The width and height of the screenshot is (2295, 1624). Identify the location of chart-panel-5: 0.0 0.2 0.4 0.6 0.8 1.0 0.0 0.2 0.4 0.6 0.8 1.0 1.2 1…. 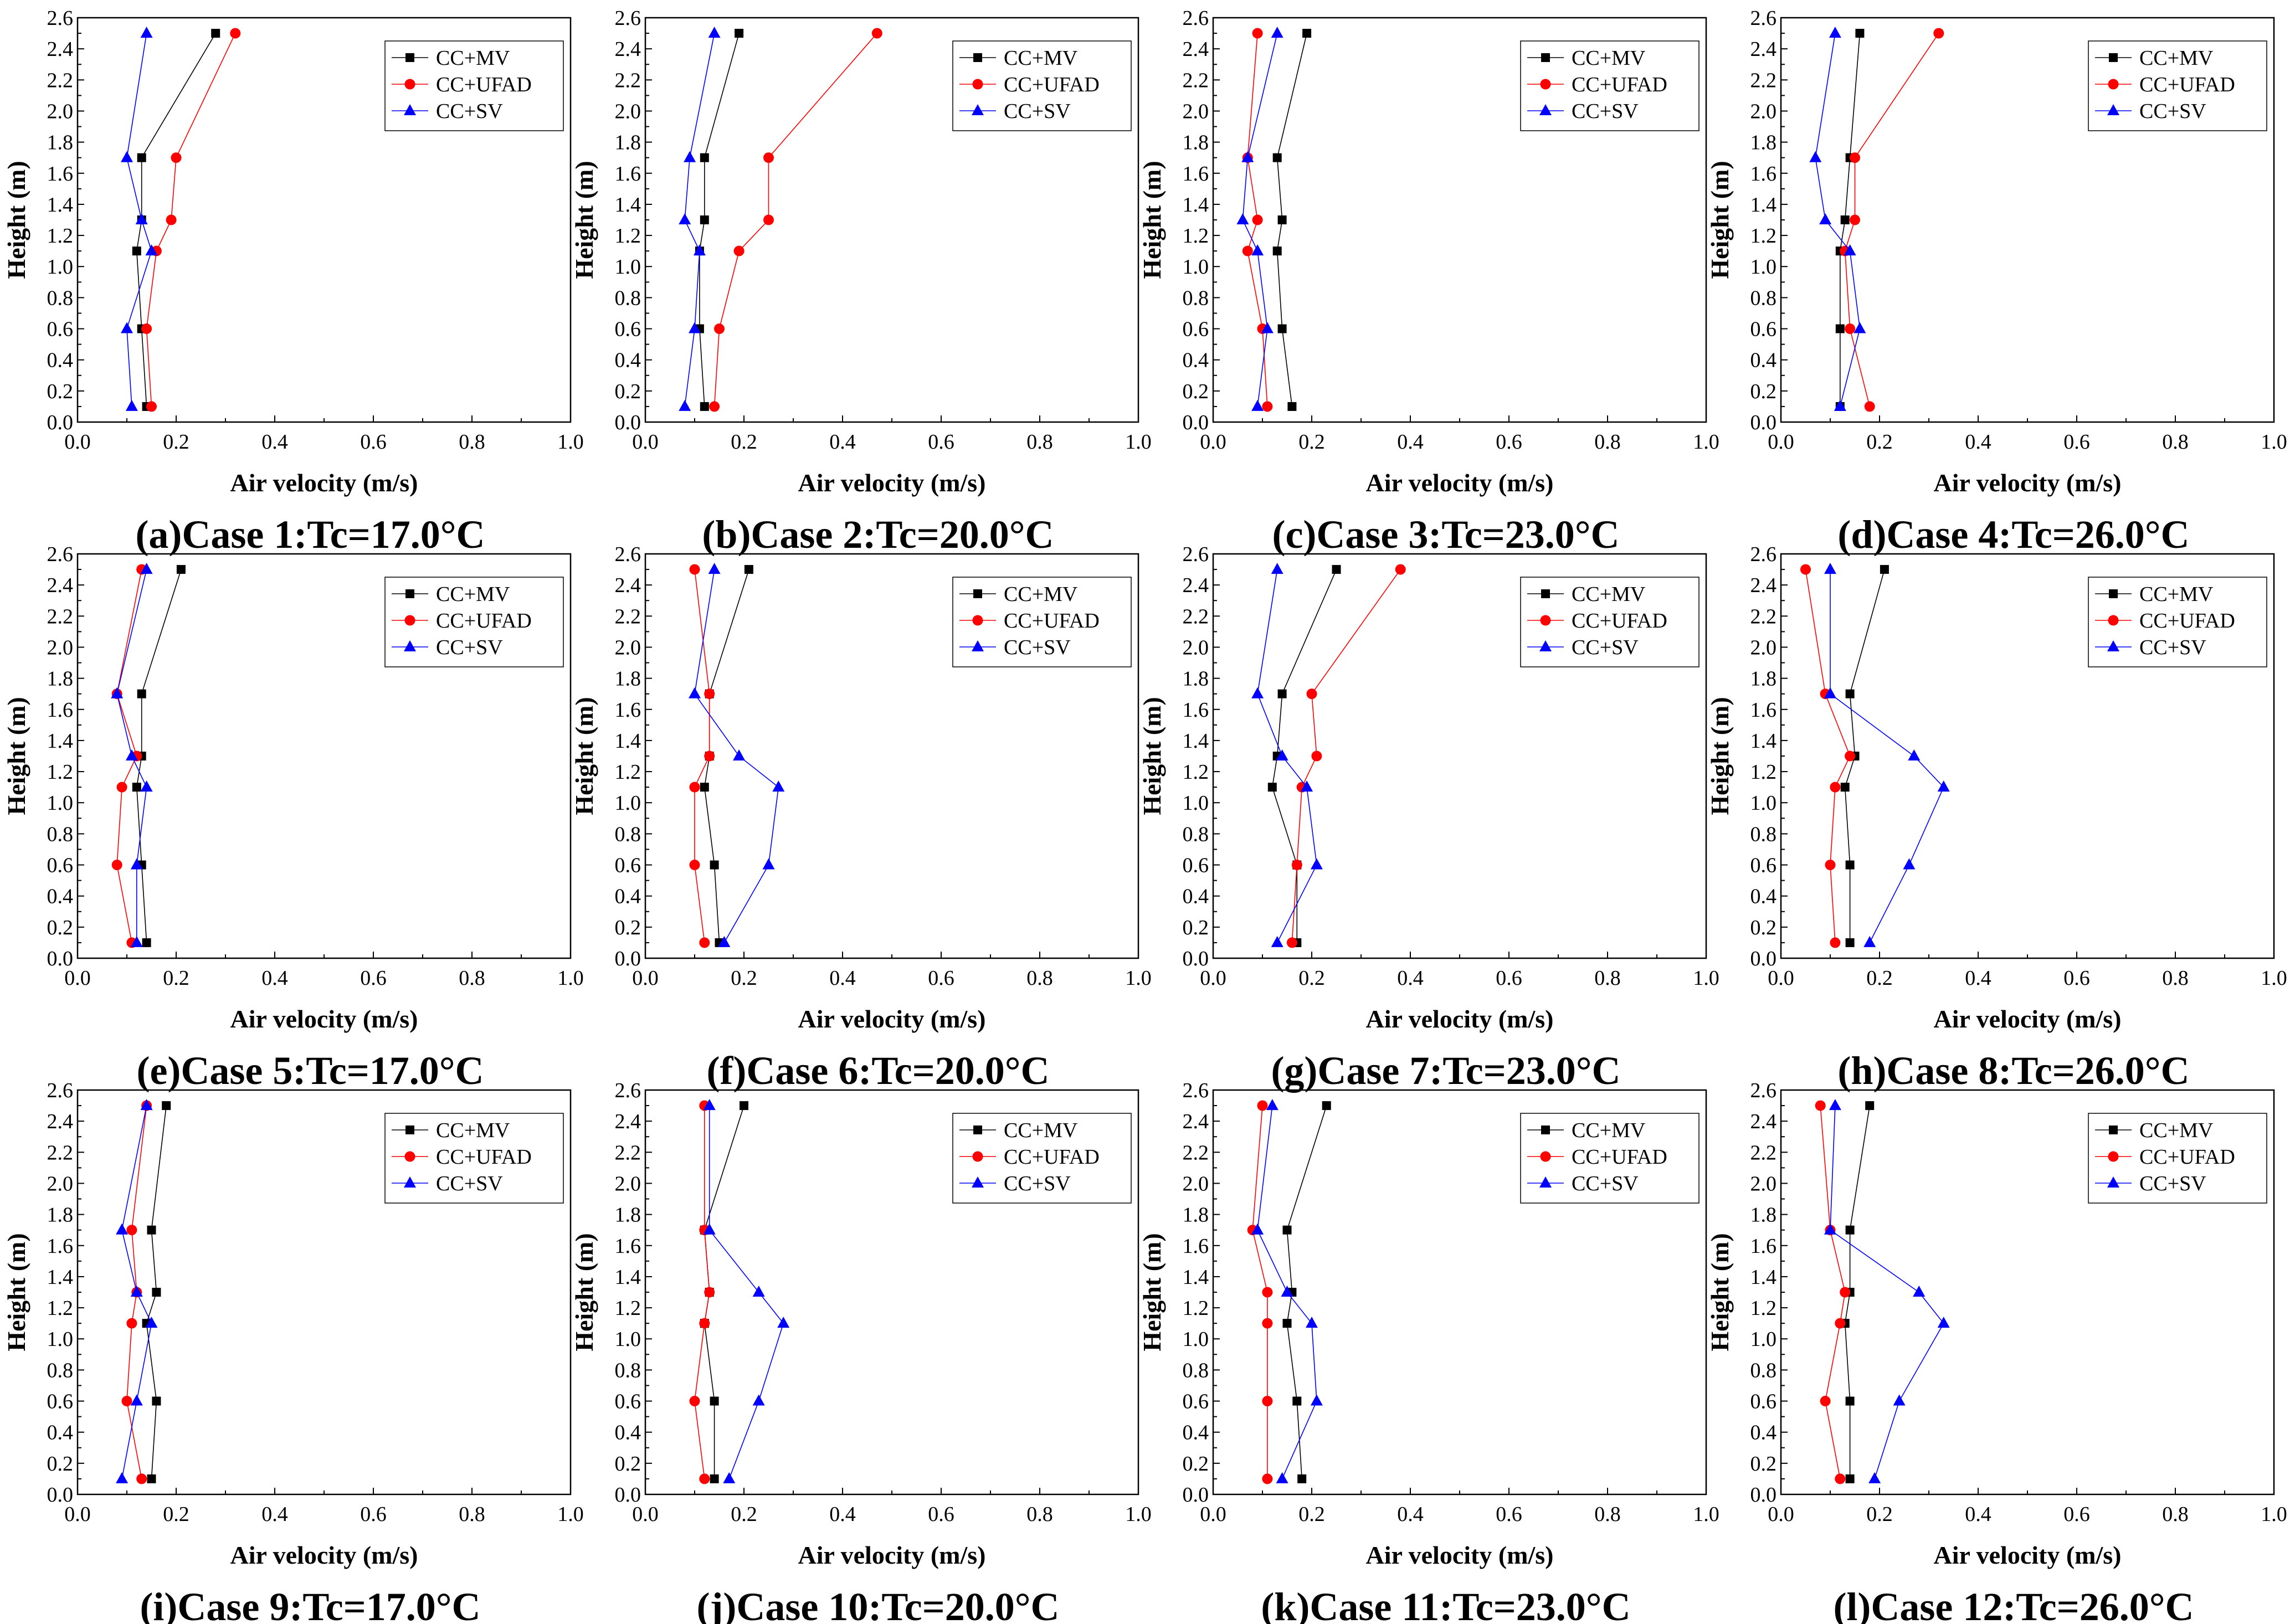
(293, 818).